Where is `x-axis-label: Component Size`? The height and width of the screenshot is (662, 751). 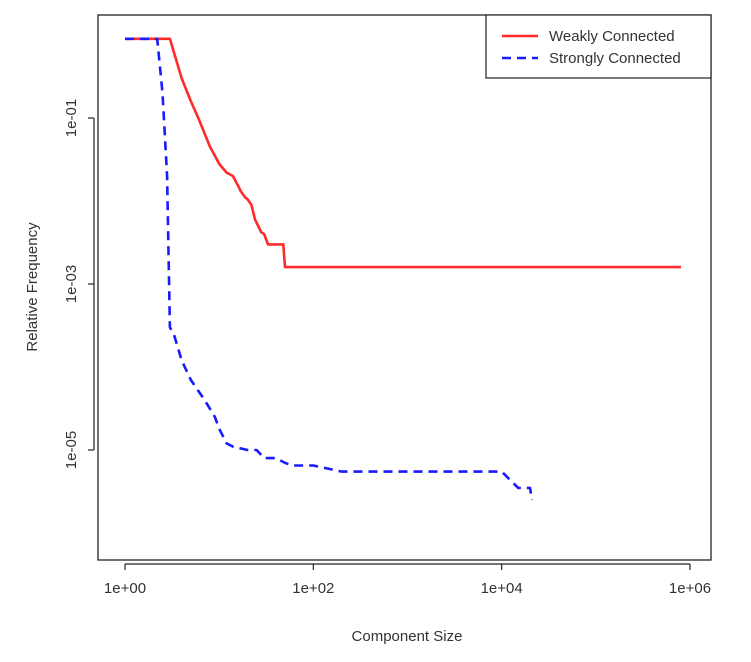 x-axis-label: Component Size is located at coordinates (407, 636).